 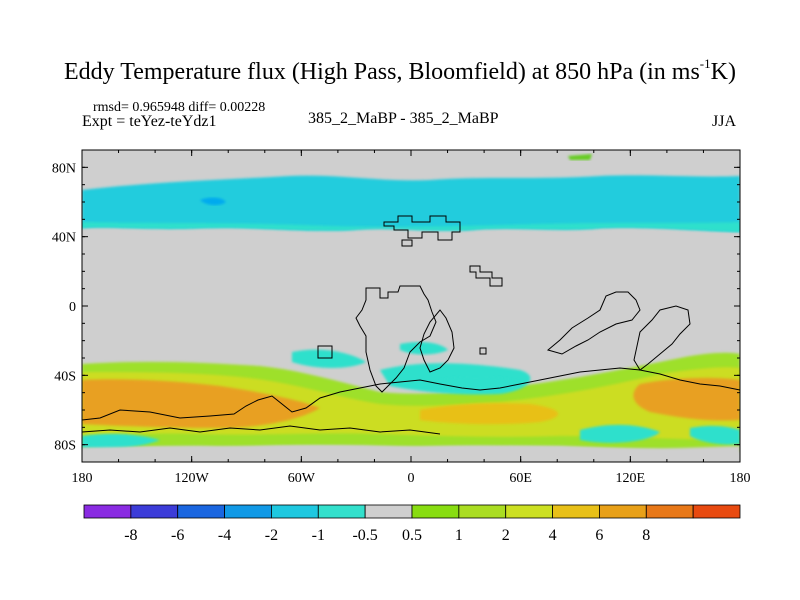 I want to click on coastline-south-america, so click(x=396, y=339).